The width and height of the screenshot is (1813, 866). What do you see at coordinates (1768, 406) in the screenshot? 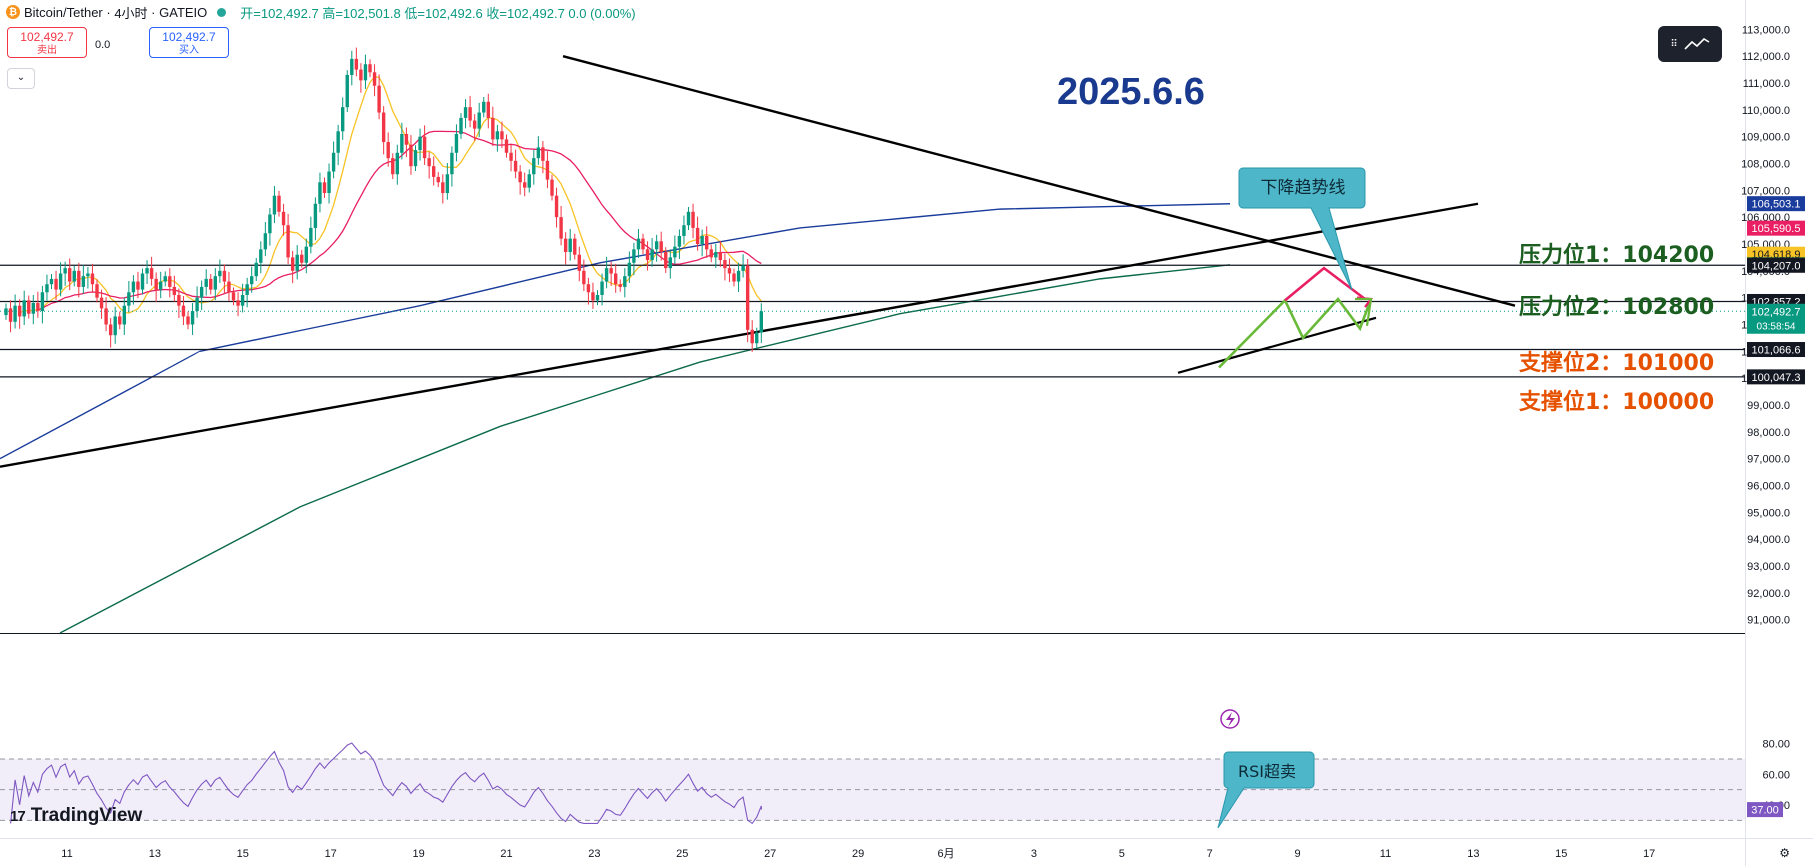
I see `price-tick-label: 99,000.0` at bounding box center [1768, 406].